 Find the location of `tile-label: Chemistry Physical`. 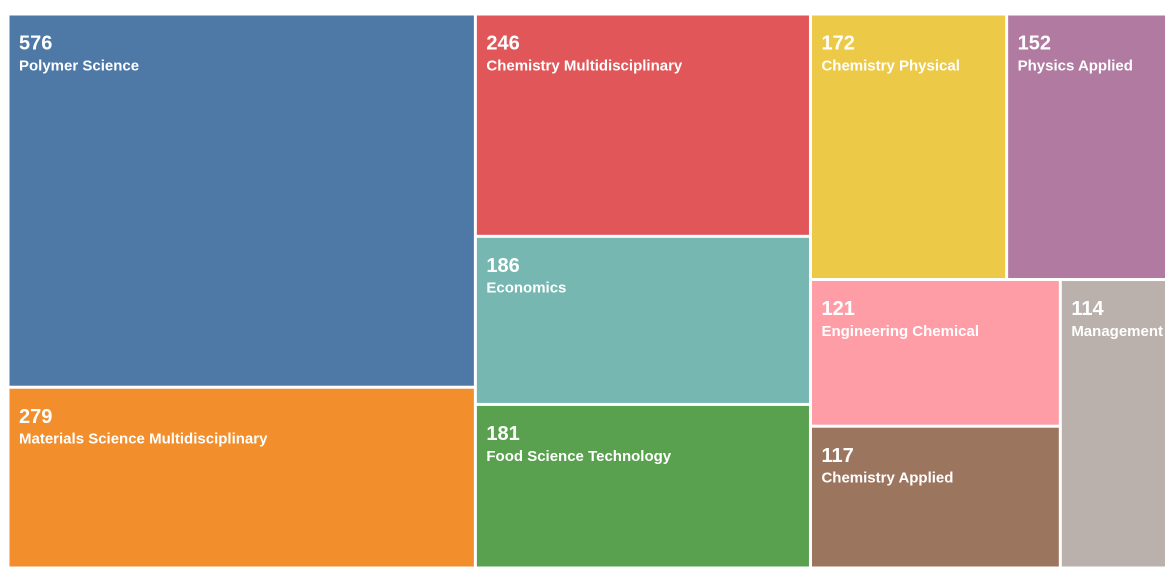

tile-label: Chemistry Physical is located at coordinates (890, 65).